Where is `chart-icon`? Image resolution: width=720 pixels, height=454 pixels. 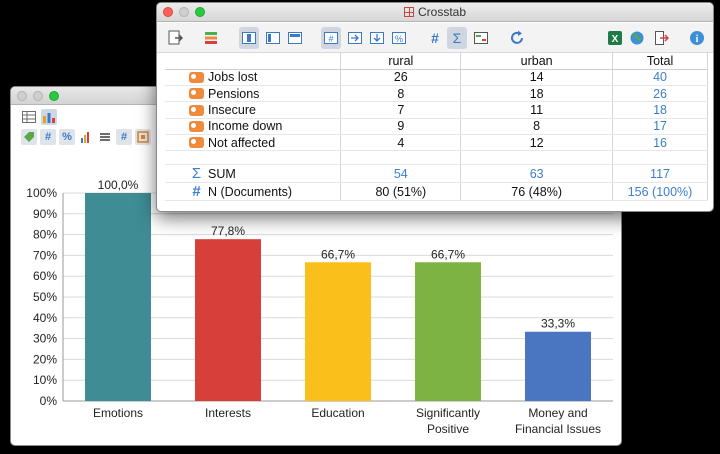 chart-icon is located at coordinates (481, 38).